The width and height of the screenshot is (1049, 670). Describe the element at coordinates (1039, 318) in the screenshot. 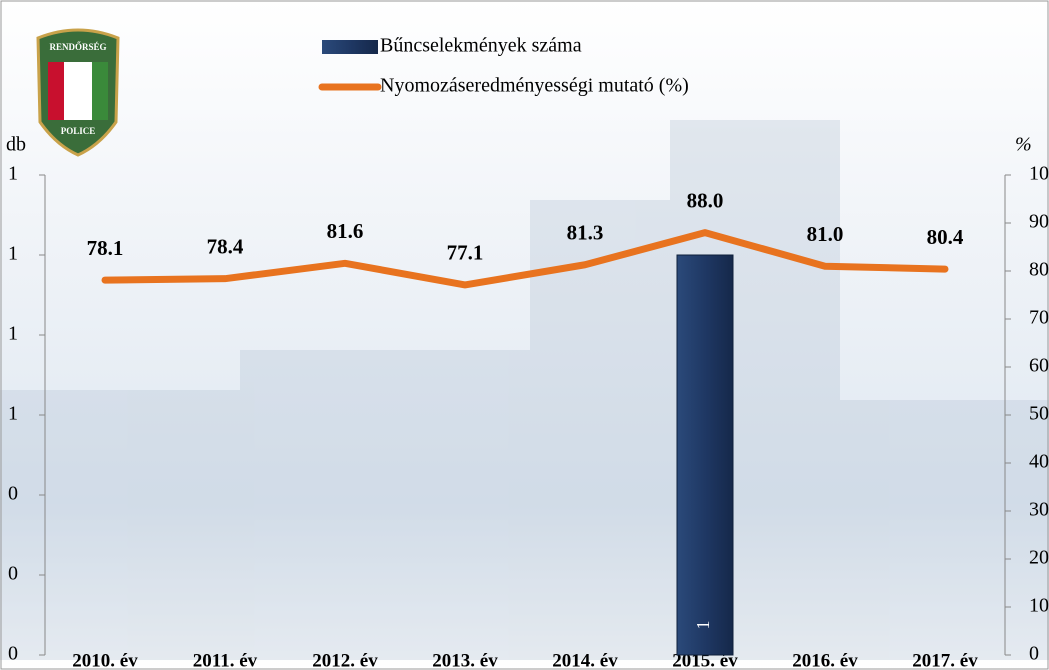

I see `y2-tick-label: 70` at that location.